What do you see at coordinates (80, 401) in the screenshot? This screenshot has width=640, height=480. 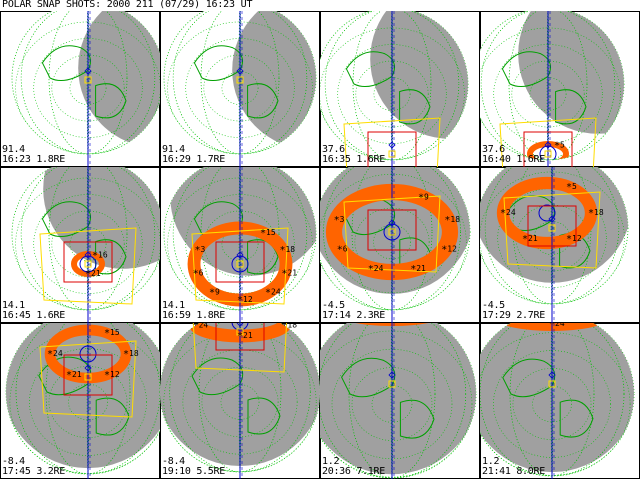 I see `snapshot-panel: * 15 * 18 * 12 * 21 * 24 -8.4 17:45 3.2RE` at bounding box center [80, 401].